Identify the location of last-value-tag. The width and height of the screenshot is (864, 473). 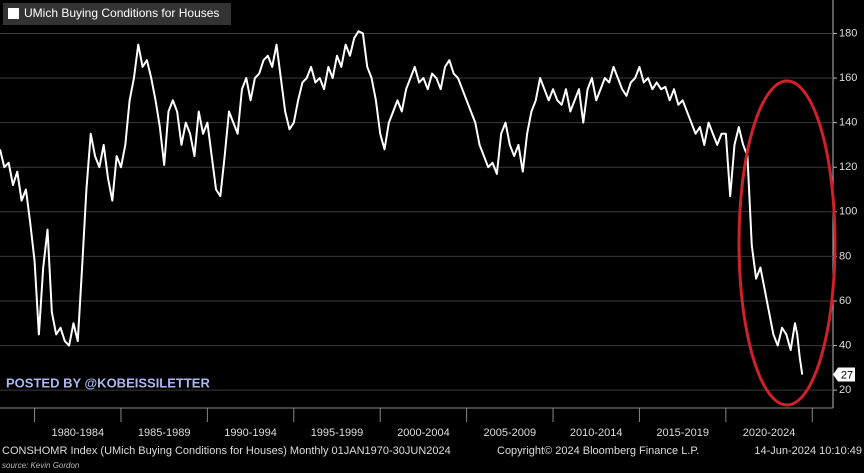
(844, 374).